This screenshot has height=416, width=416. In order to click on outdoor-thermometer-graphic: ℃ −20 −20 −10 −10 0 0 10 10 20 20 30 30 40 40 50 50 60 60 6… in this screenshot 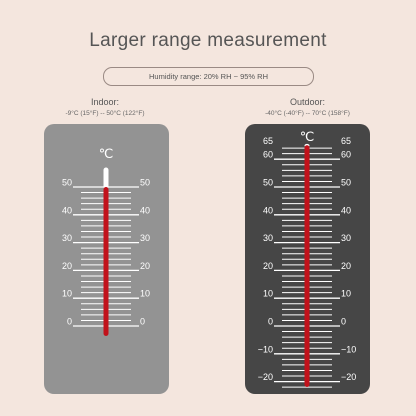, I will do `click(307, 258)`.